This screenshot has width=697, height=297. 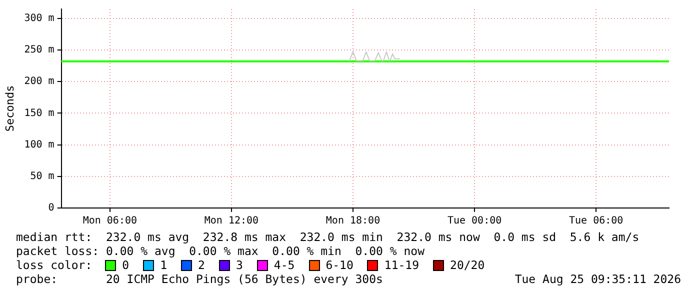 What do you see at coordinates (221, 251) in the screenshot?
I see `text: packet loss: 0.00 % avg 0.00 % max 0.00 % min 0.00 % now` at bounding box center [221, 251].